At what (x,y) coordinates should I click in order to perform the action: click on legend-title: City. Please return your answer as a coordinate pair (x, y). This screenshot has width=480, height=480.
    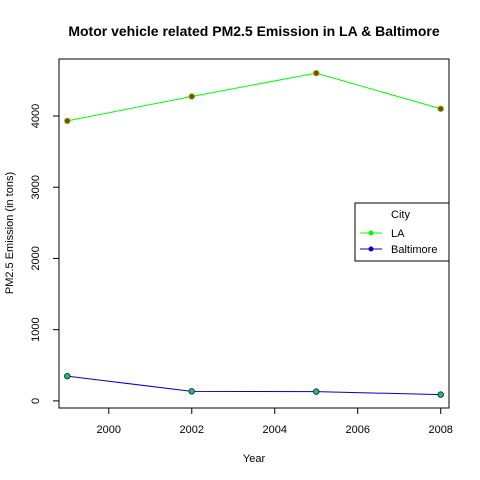
    Looking at the image, I should click on (400, 215).